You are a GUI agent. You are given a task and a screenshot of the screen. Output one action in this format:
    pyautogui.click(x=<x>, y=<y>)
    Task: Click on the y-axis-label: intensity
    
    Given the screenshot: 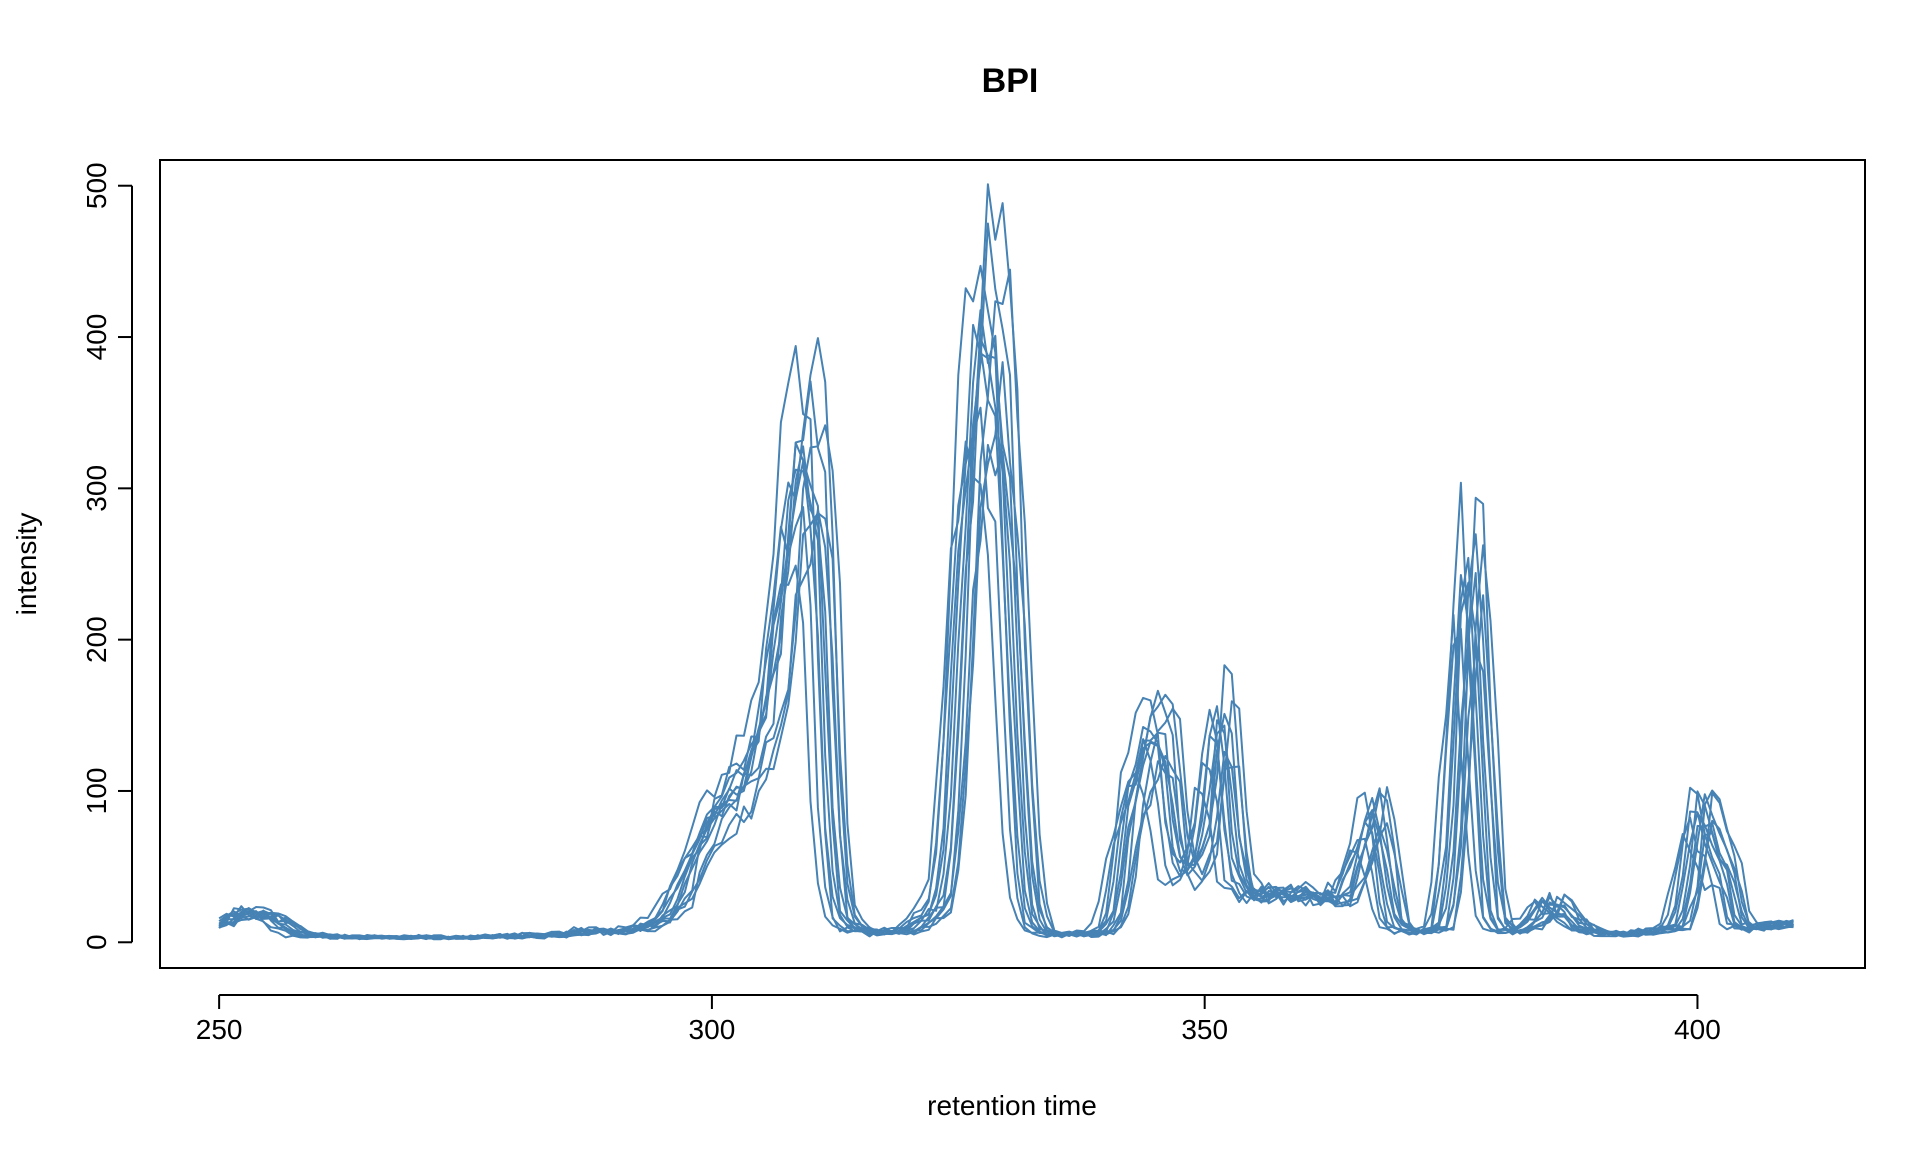 What is the action you would take?
    pyautogui.click(x=26, y=564)
    